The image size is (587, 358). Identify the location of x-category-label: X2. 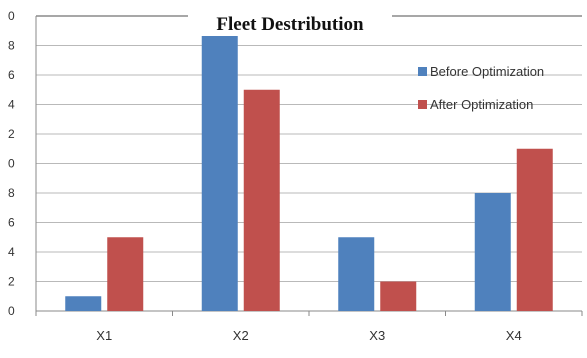
(241, 335).